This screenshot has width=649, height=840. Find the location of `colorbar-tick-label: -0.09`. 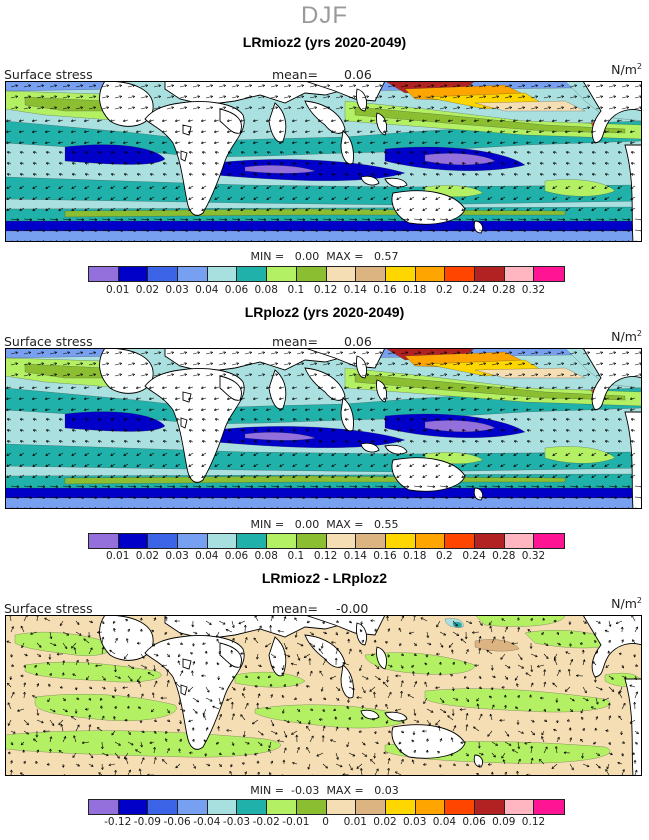

colorbar-tick-label: -0.09 is located at coordinates (147, 822).